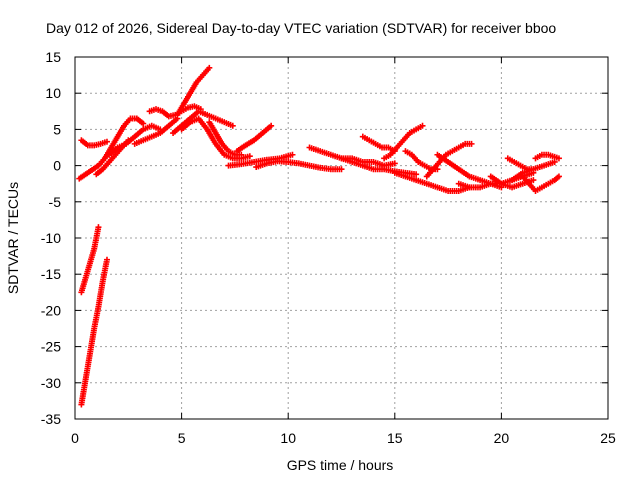 This screenshot has width=640, height=480. I want to click on series-arc-z, so click(540, 183).